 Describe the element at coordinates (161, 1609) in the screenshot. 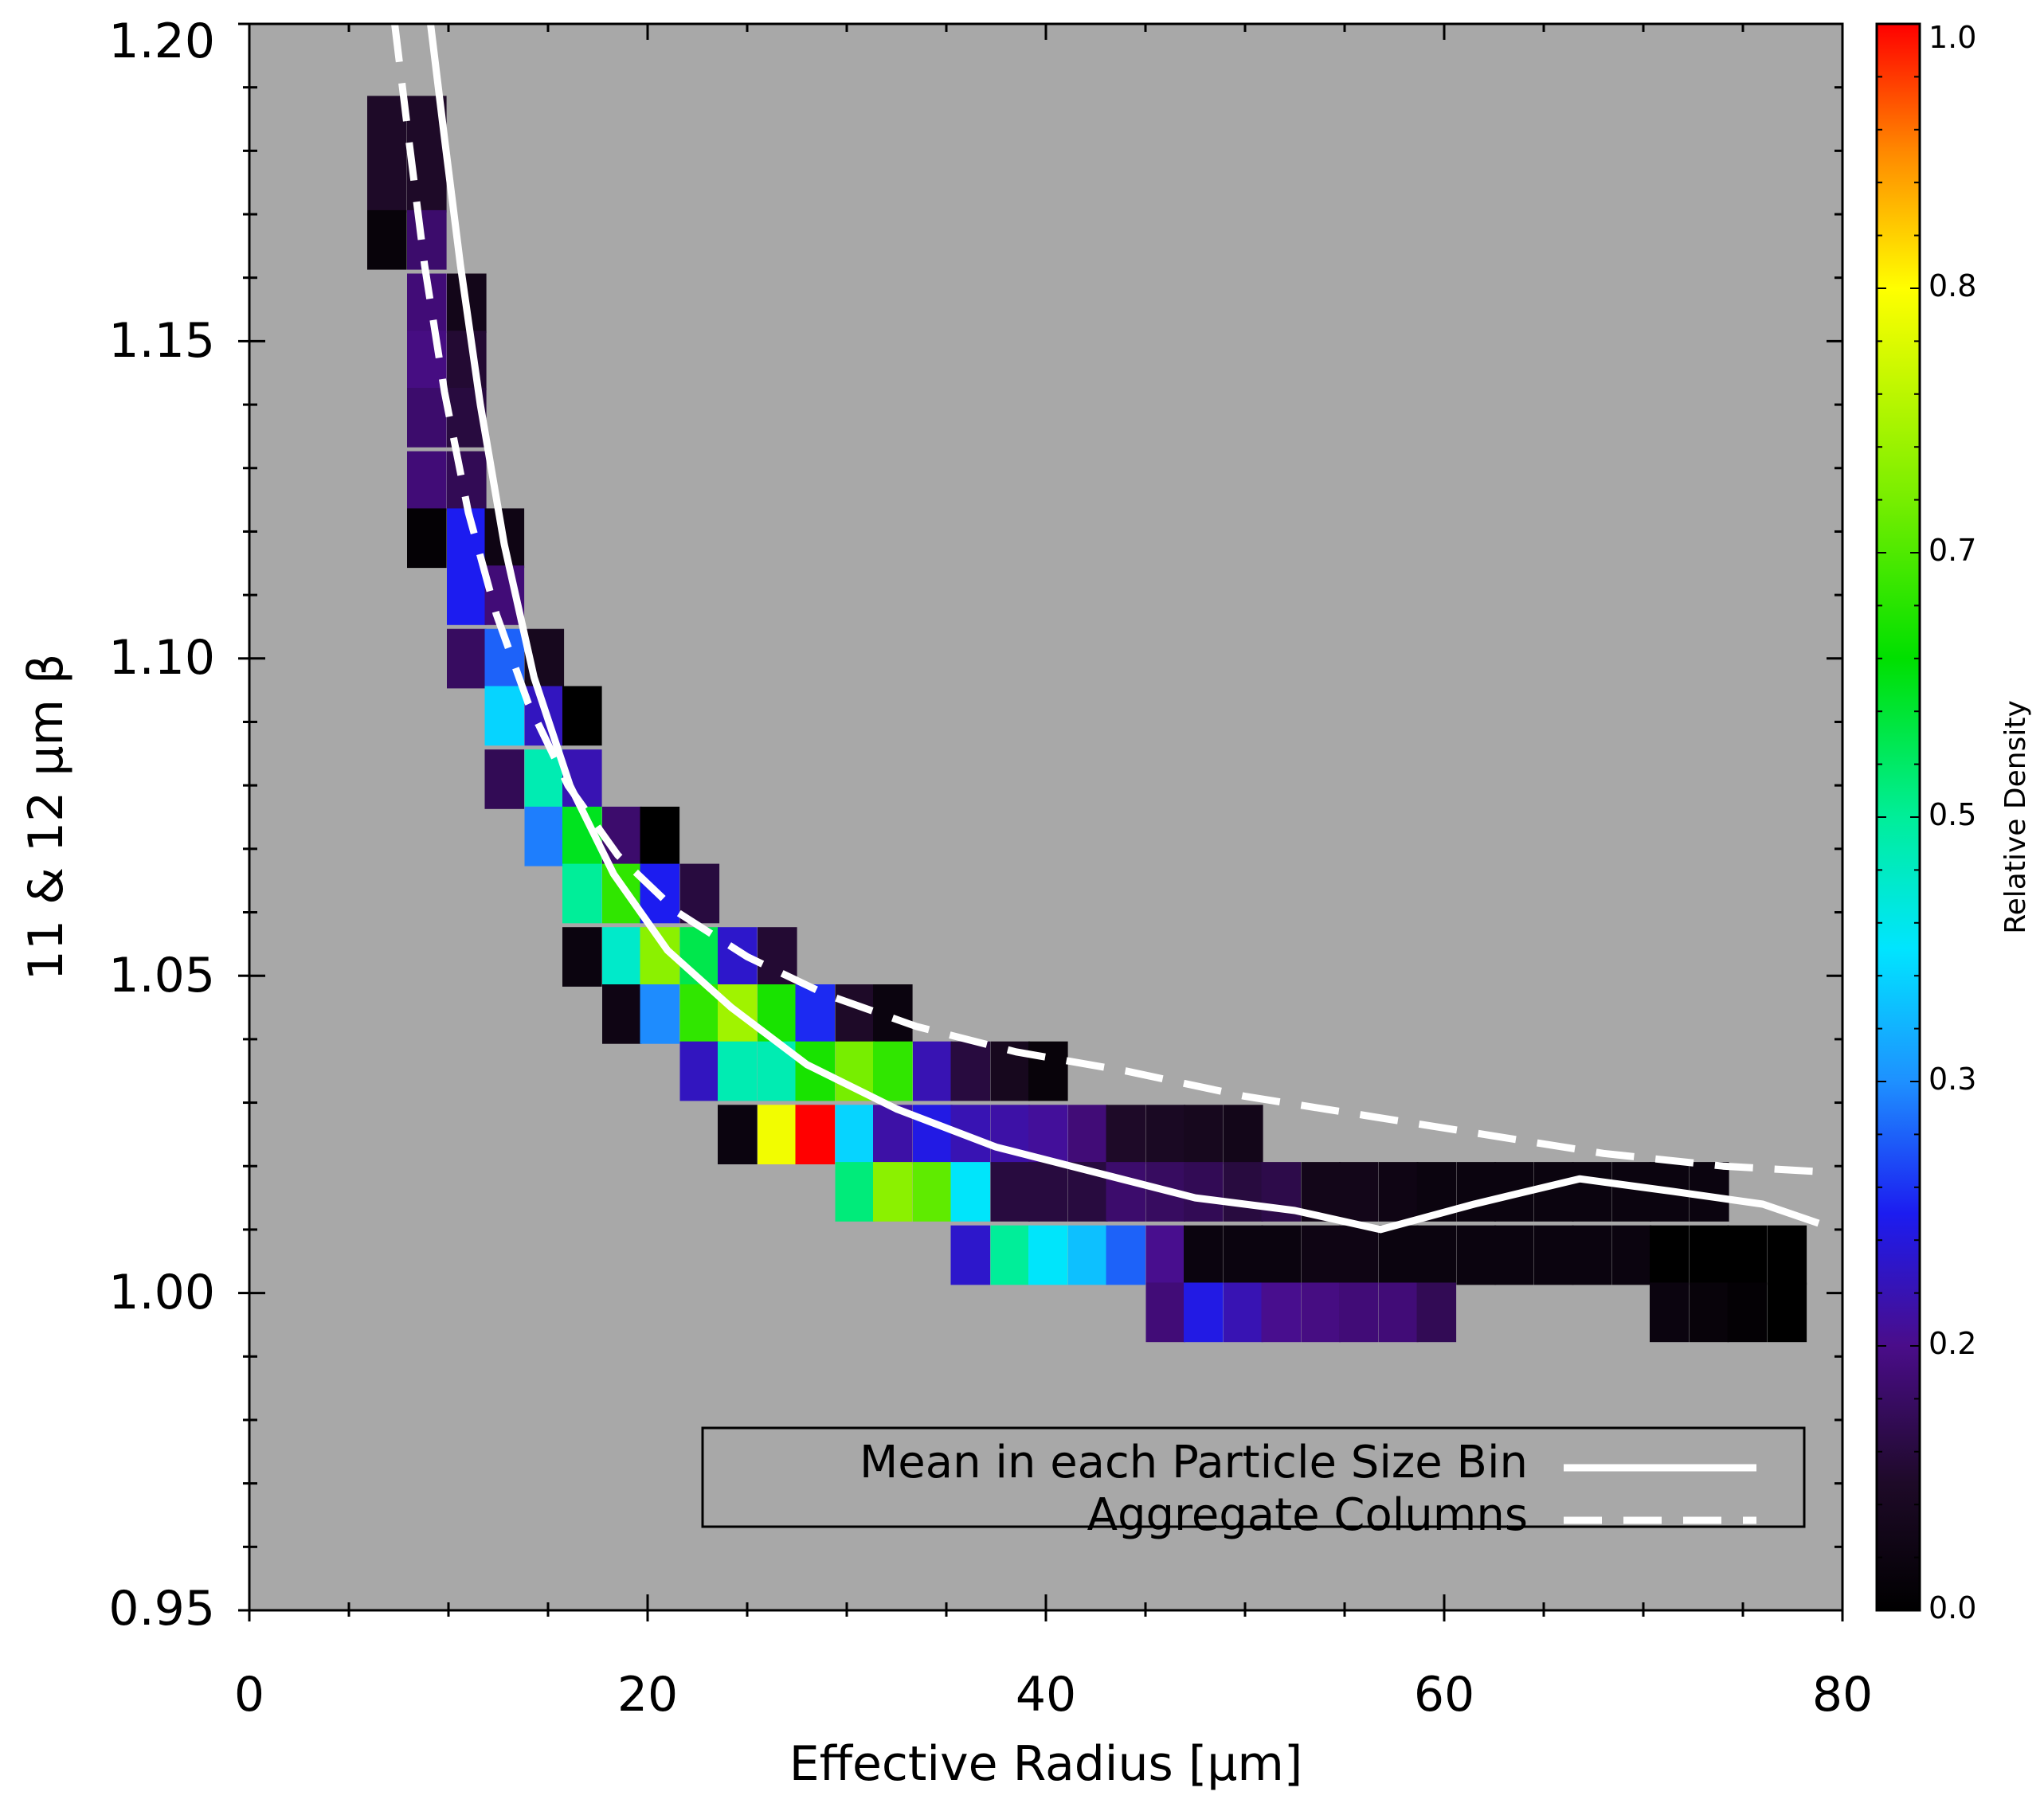

I see `y-tick-label: 0.95` at that location.